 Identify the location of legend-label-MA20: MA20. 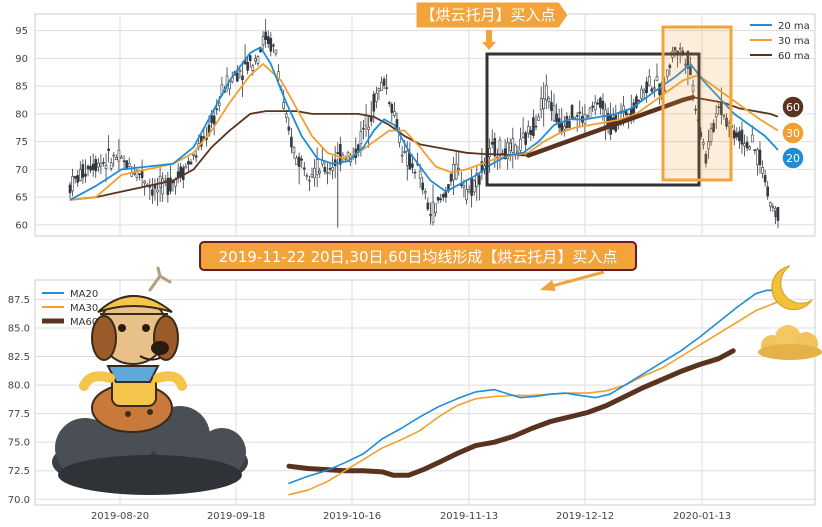
(84, 294).